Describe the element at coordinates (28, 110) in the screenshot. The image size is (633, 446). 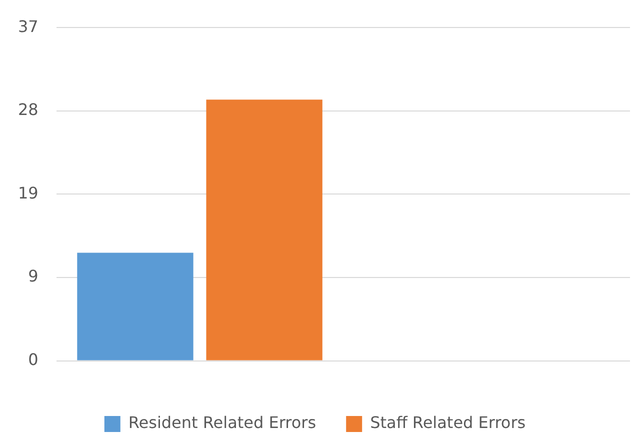
I see `y-tick-label: 28` at that location.